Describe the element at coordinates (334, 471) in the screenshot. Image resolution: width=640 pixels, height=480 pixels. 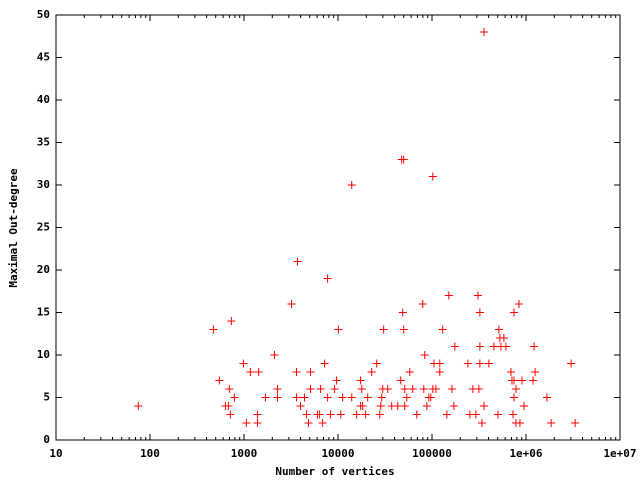
I see `x-axis-label: Number of vertices` at that location.